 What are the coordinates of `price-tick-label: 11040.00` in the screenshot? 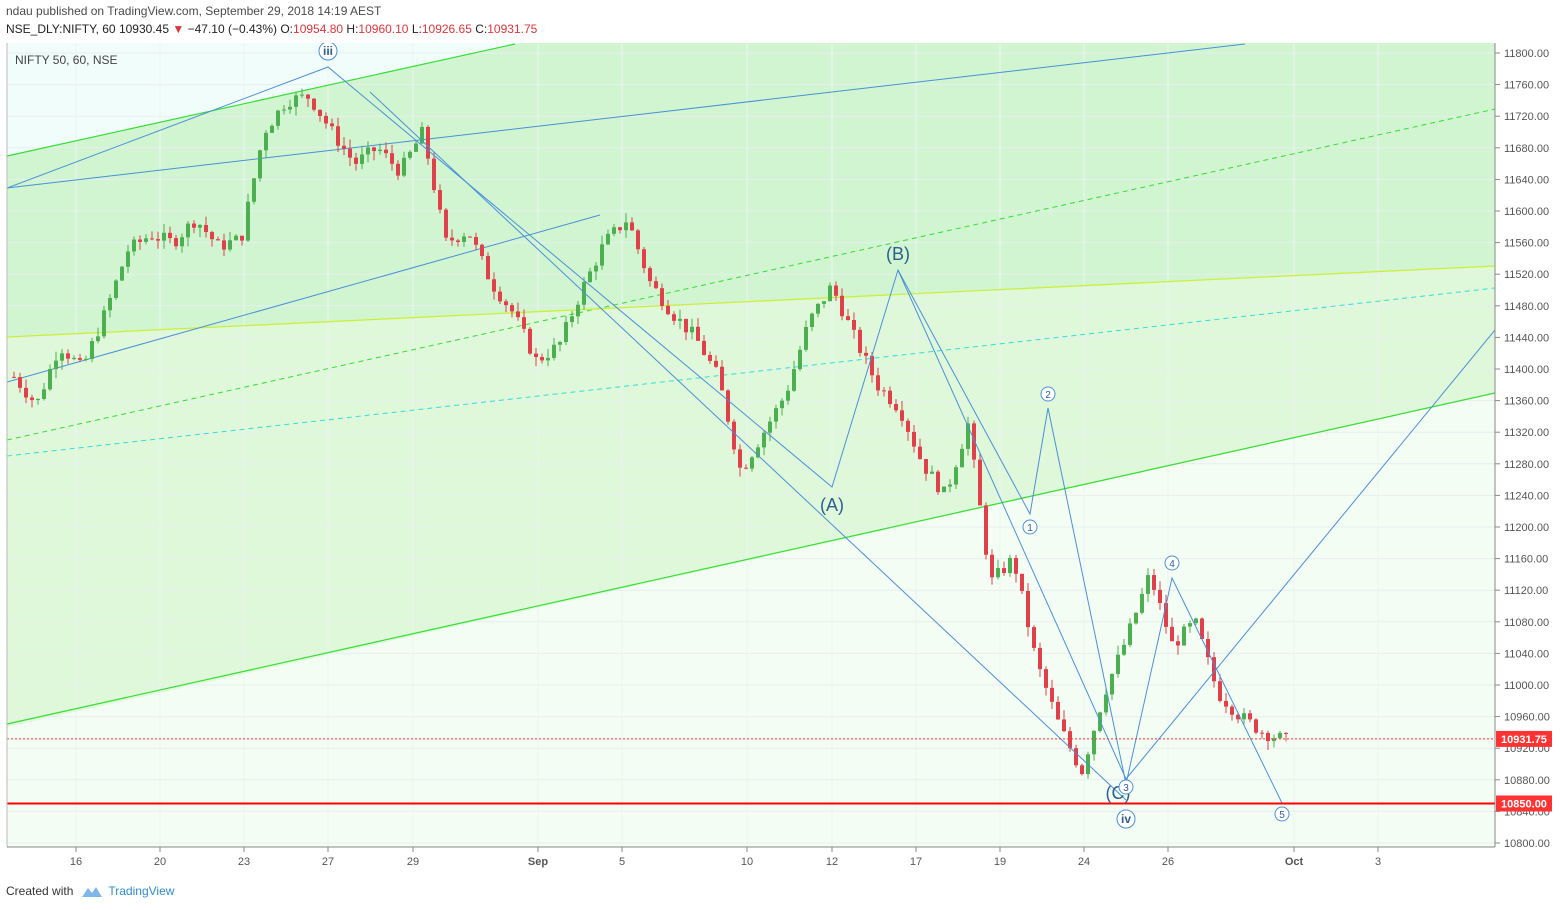 It's located at (1526, 654).